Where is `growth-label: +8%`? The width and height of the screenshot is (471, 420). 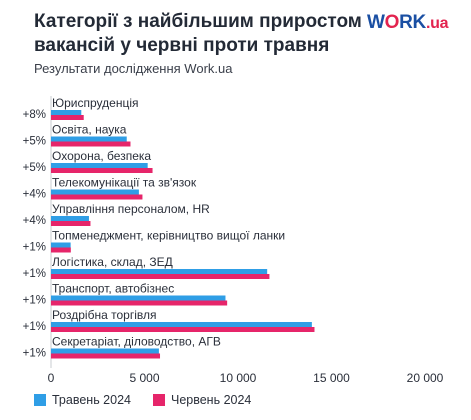
growth-label: +8% is located at coordinates (34, 115).